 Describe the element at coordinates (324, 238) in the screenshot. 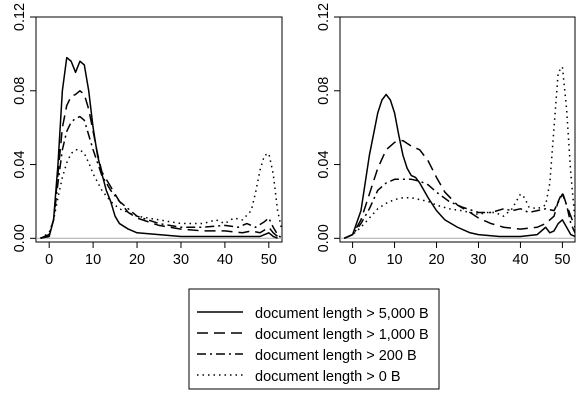

I see `right-y-tick-label: 0.00` at that location.